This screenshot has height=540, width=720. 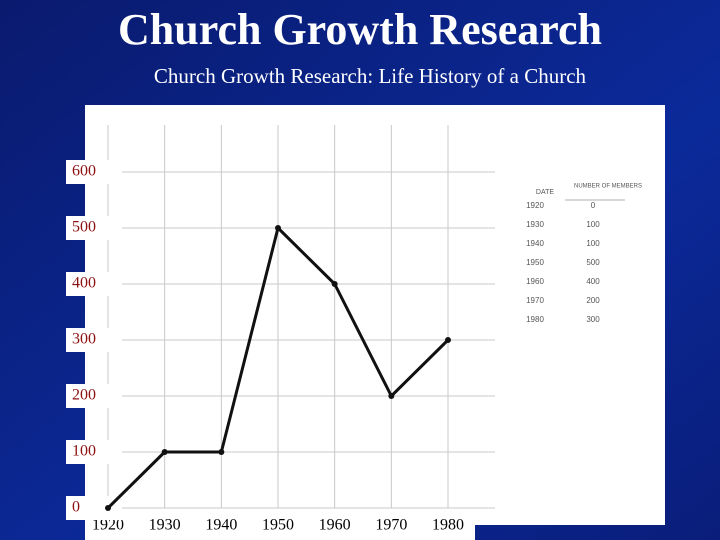 What do you see at coordinates (360, 29) in the screenshot?
I see `slide-title: Church Growth Research` at bounding box center [360, 29].